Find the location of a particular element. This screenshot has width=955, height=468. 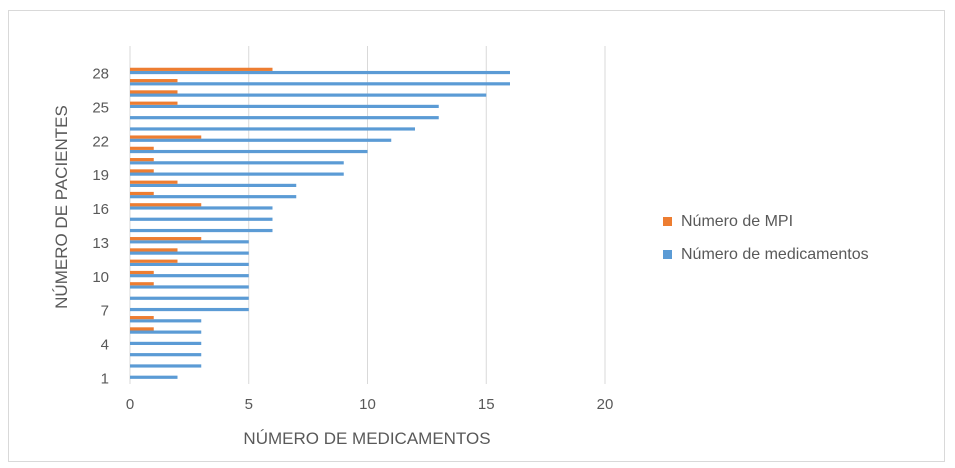

y-tick-label-10: 10 is located at coordinates (100, 277).